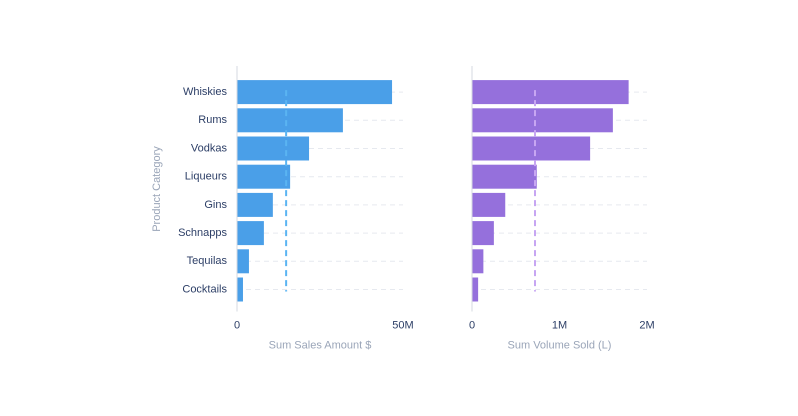 This screenshot has height=416, width=798. I want to click on y-tick-label: Rums, so click(212, 120).